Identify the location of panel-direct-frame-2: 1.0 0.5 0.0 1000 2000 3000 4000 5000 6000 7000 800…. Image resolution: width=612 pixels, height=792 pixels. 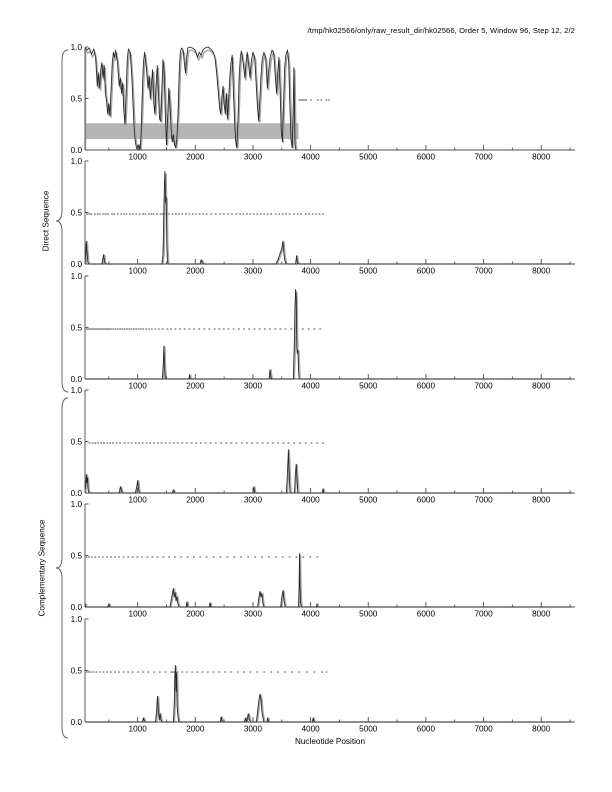
(323, 331).